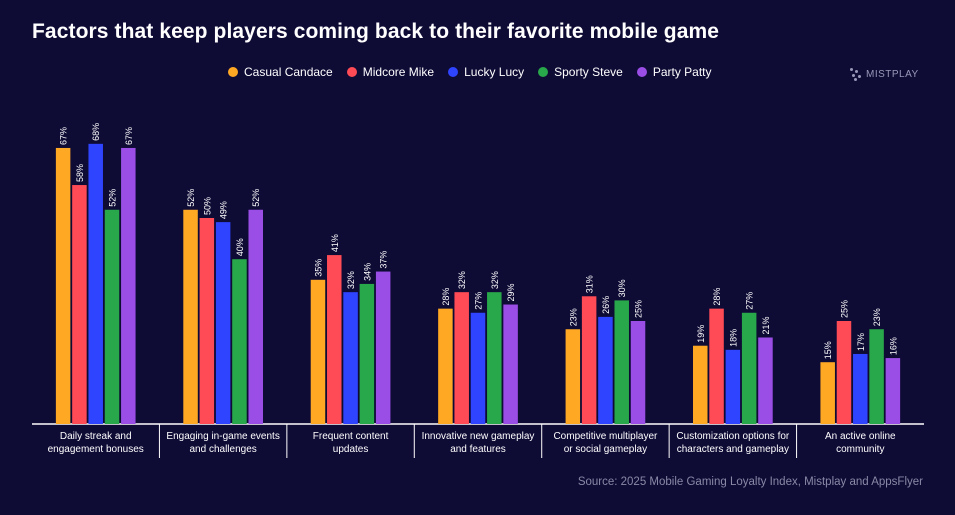  What do you see at coordinates (606, 305) in the screenshot?
I see `data-label: 26%` at bounding box center [606, 305].